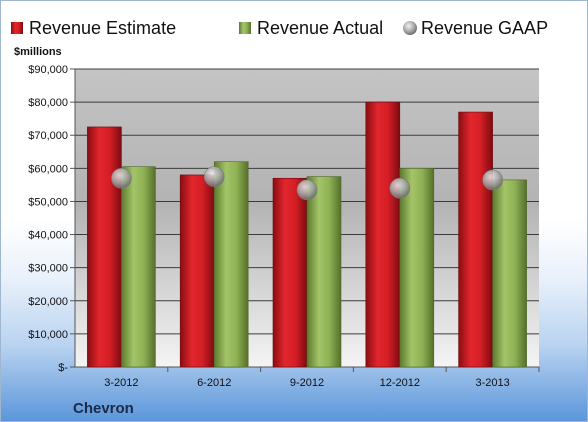  I want to click on x-tick-label: 3-2013, so click(492, 383).